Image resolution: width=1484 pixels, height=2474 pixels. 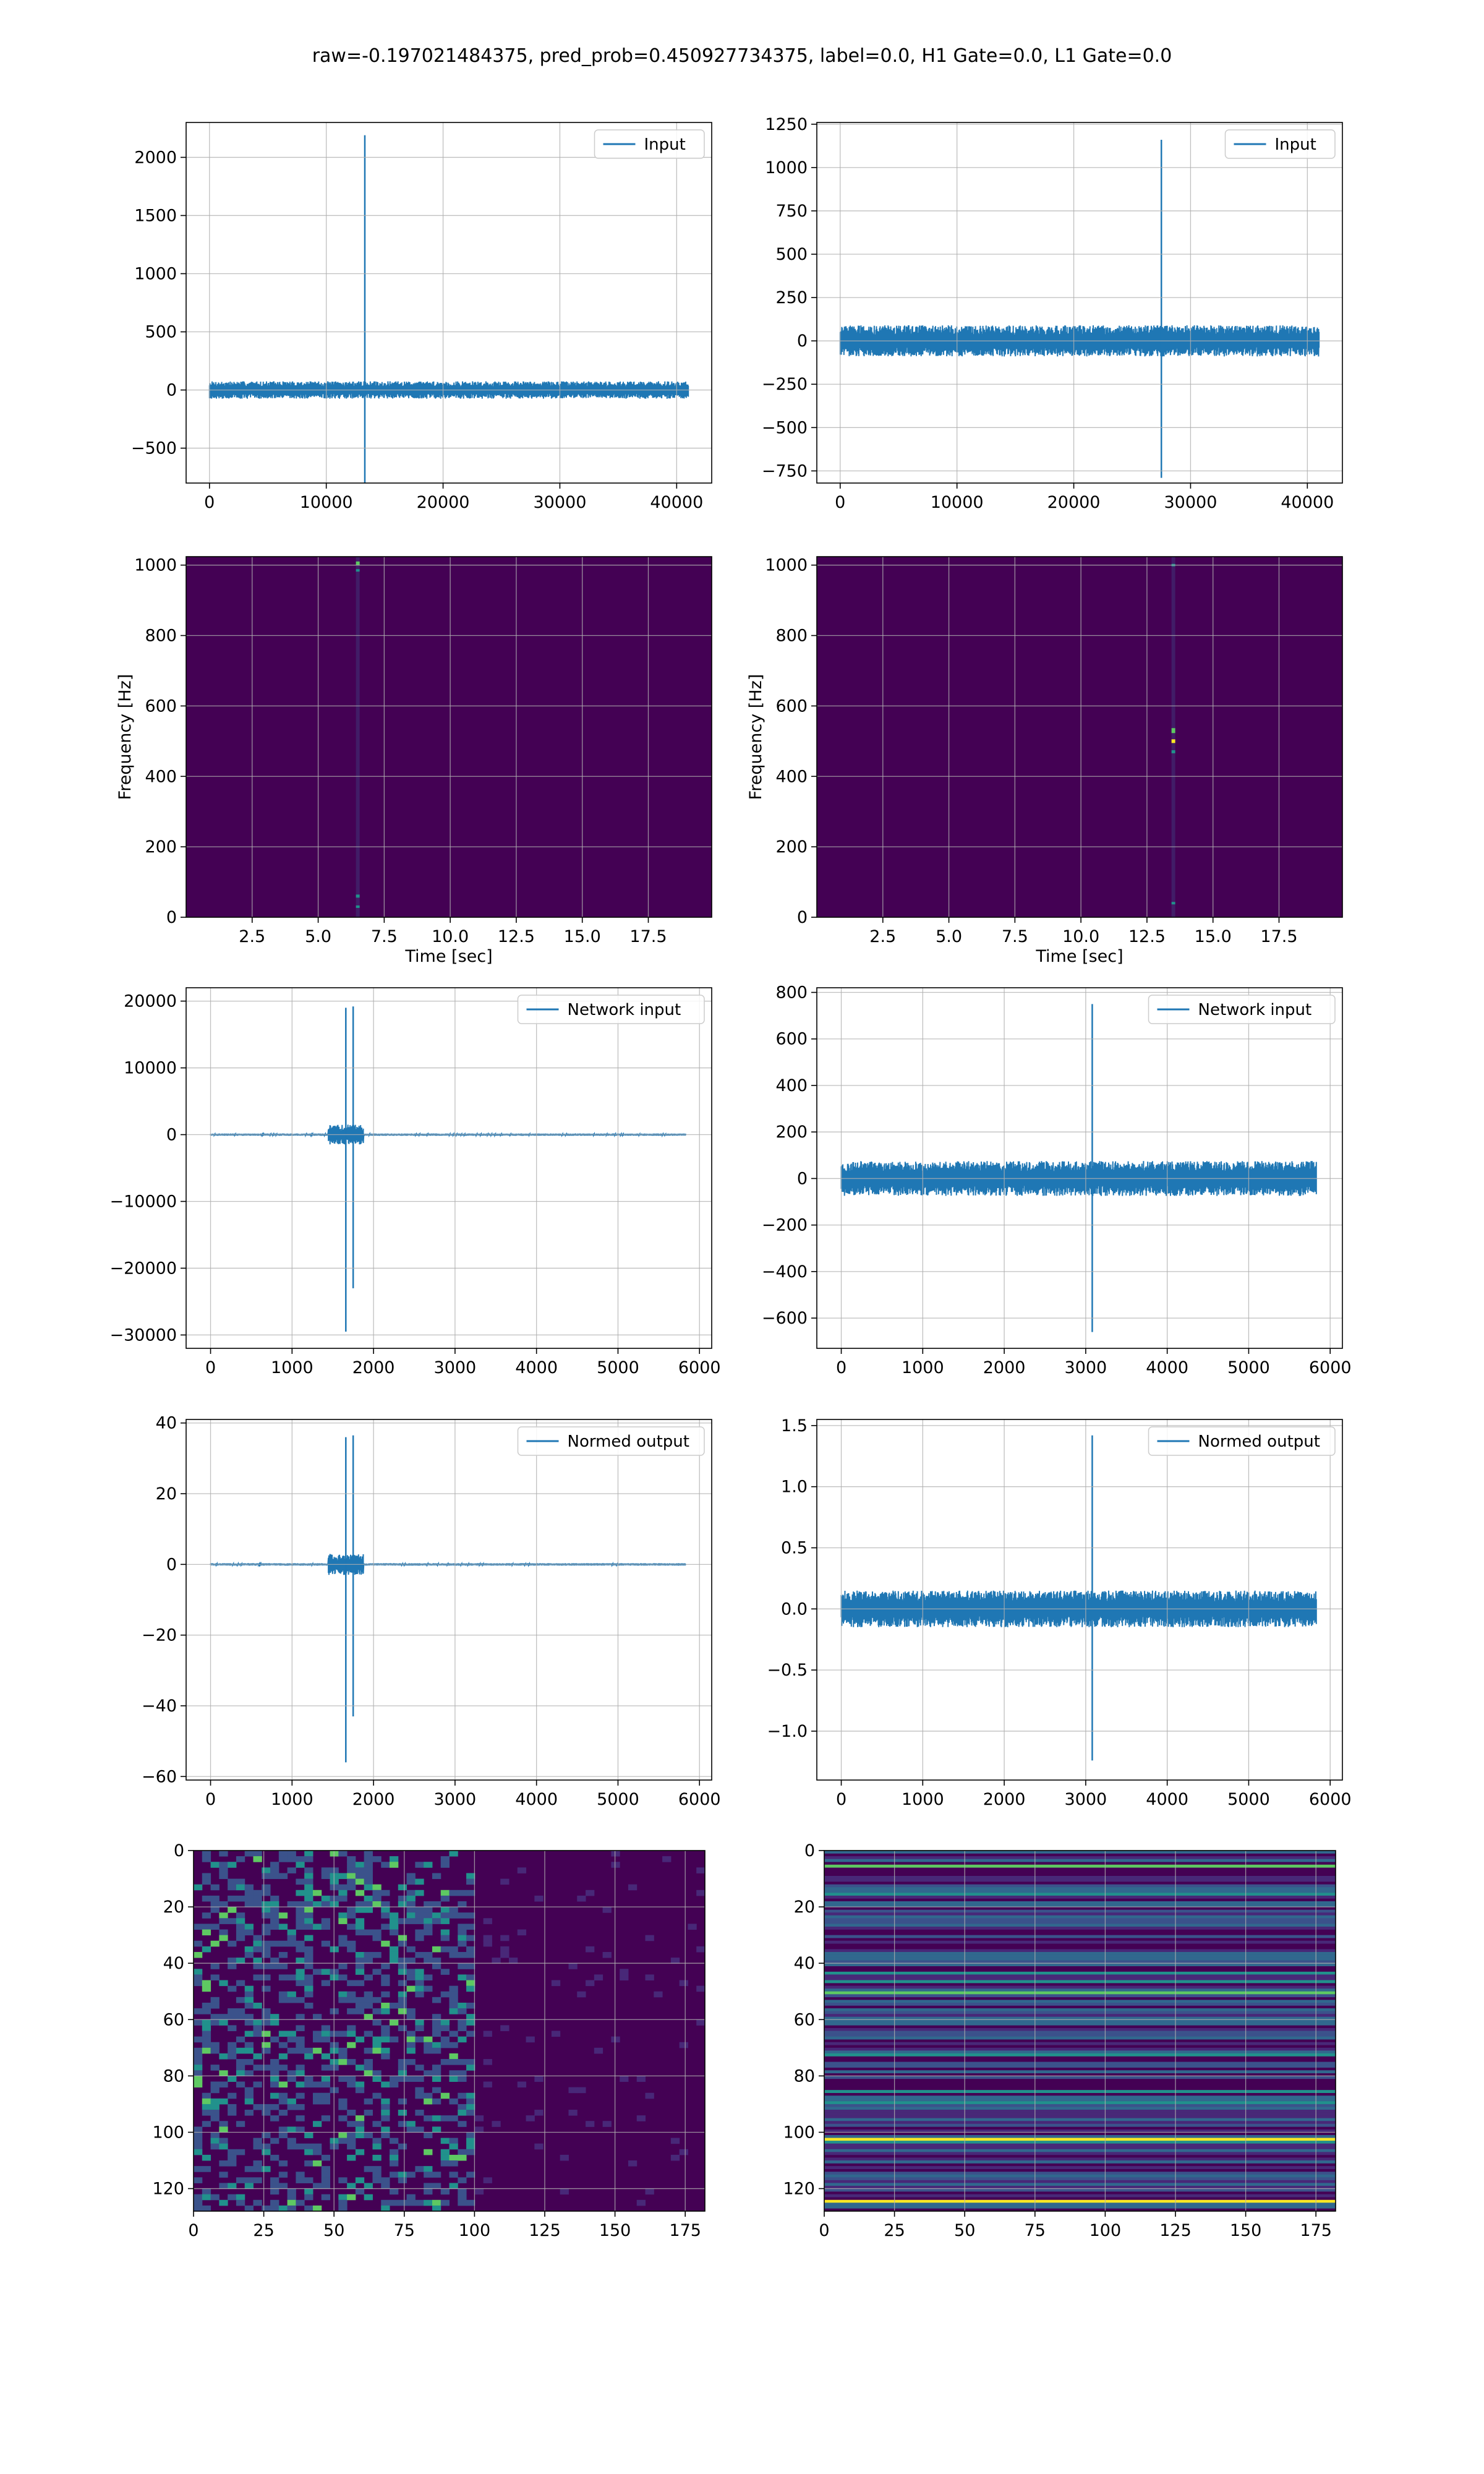 What do you see at coordinates (791, 1039) in the screenshot?
I see `y-tick-label: 600` at bounding box center [791, 1039].